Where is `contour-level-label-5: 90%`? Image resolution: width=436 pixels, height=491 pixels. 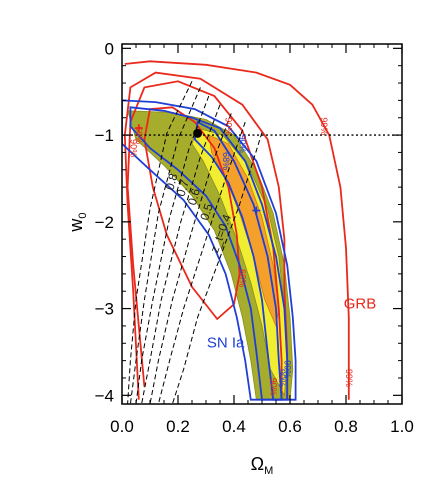
contour-level-label-5: 90% is located at coordinates (273, 387).